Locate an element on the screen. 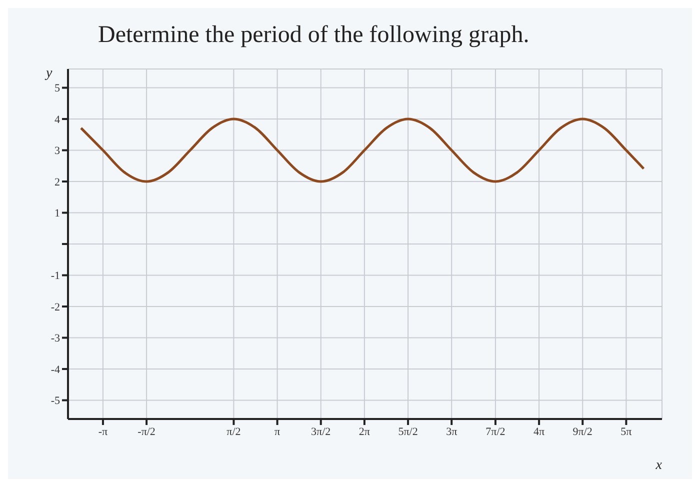  x-tick-label: -π/2 is located at coordinates (147, 432).